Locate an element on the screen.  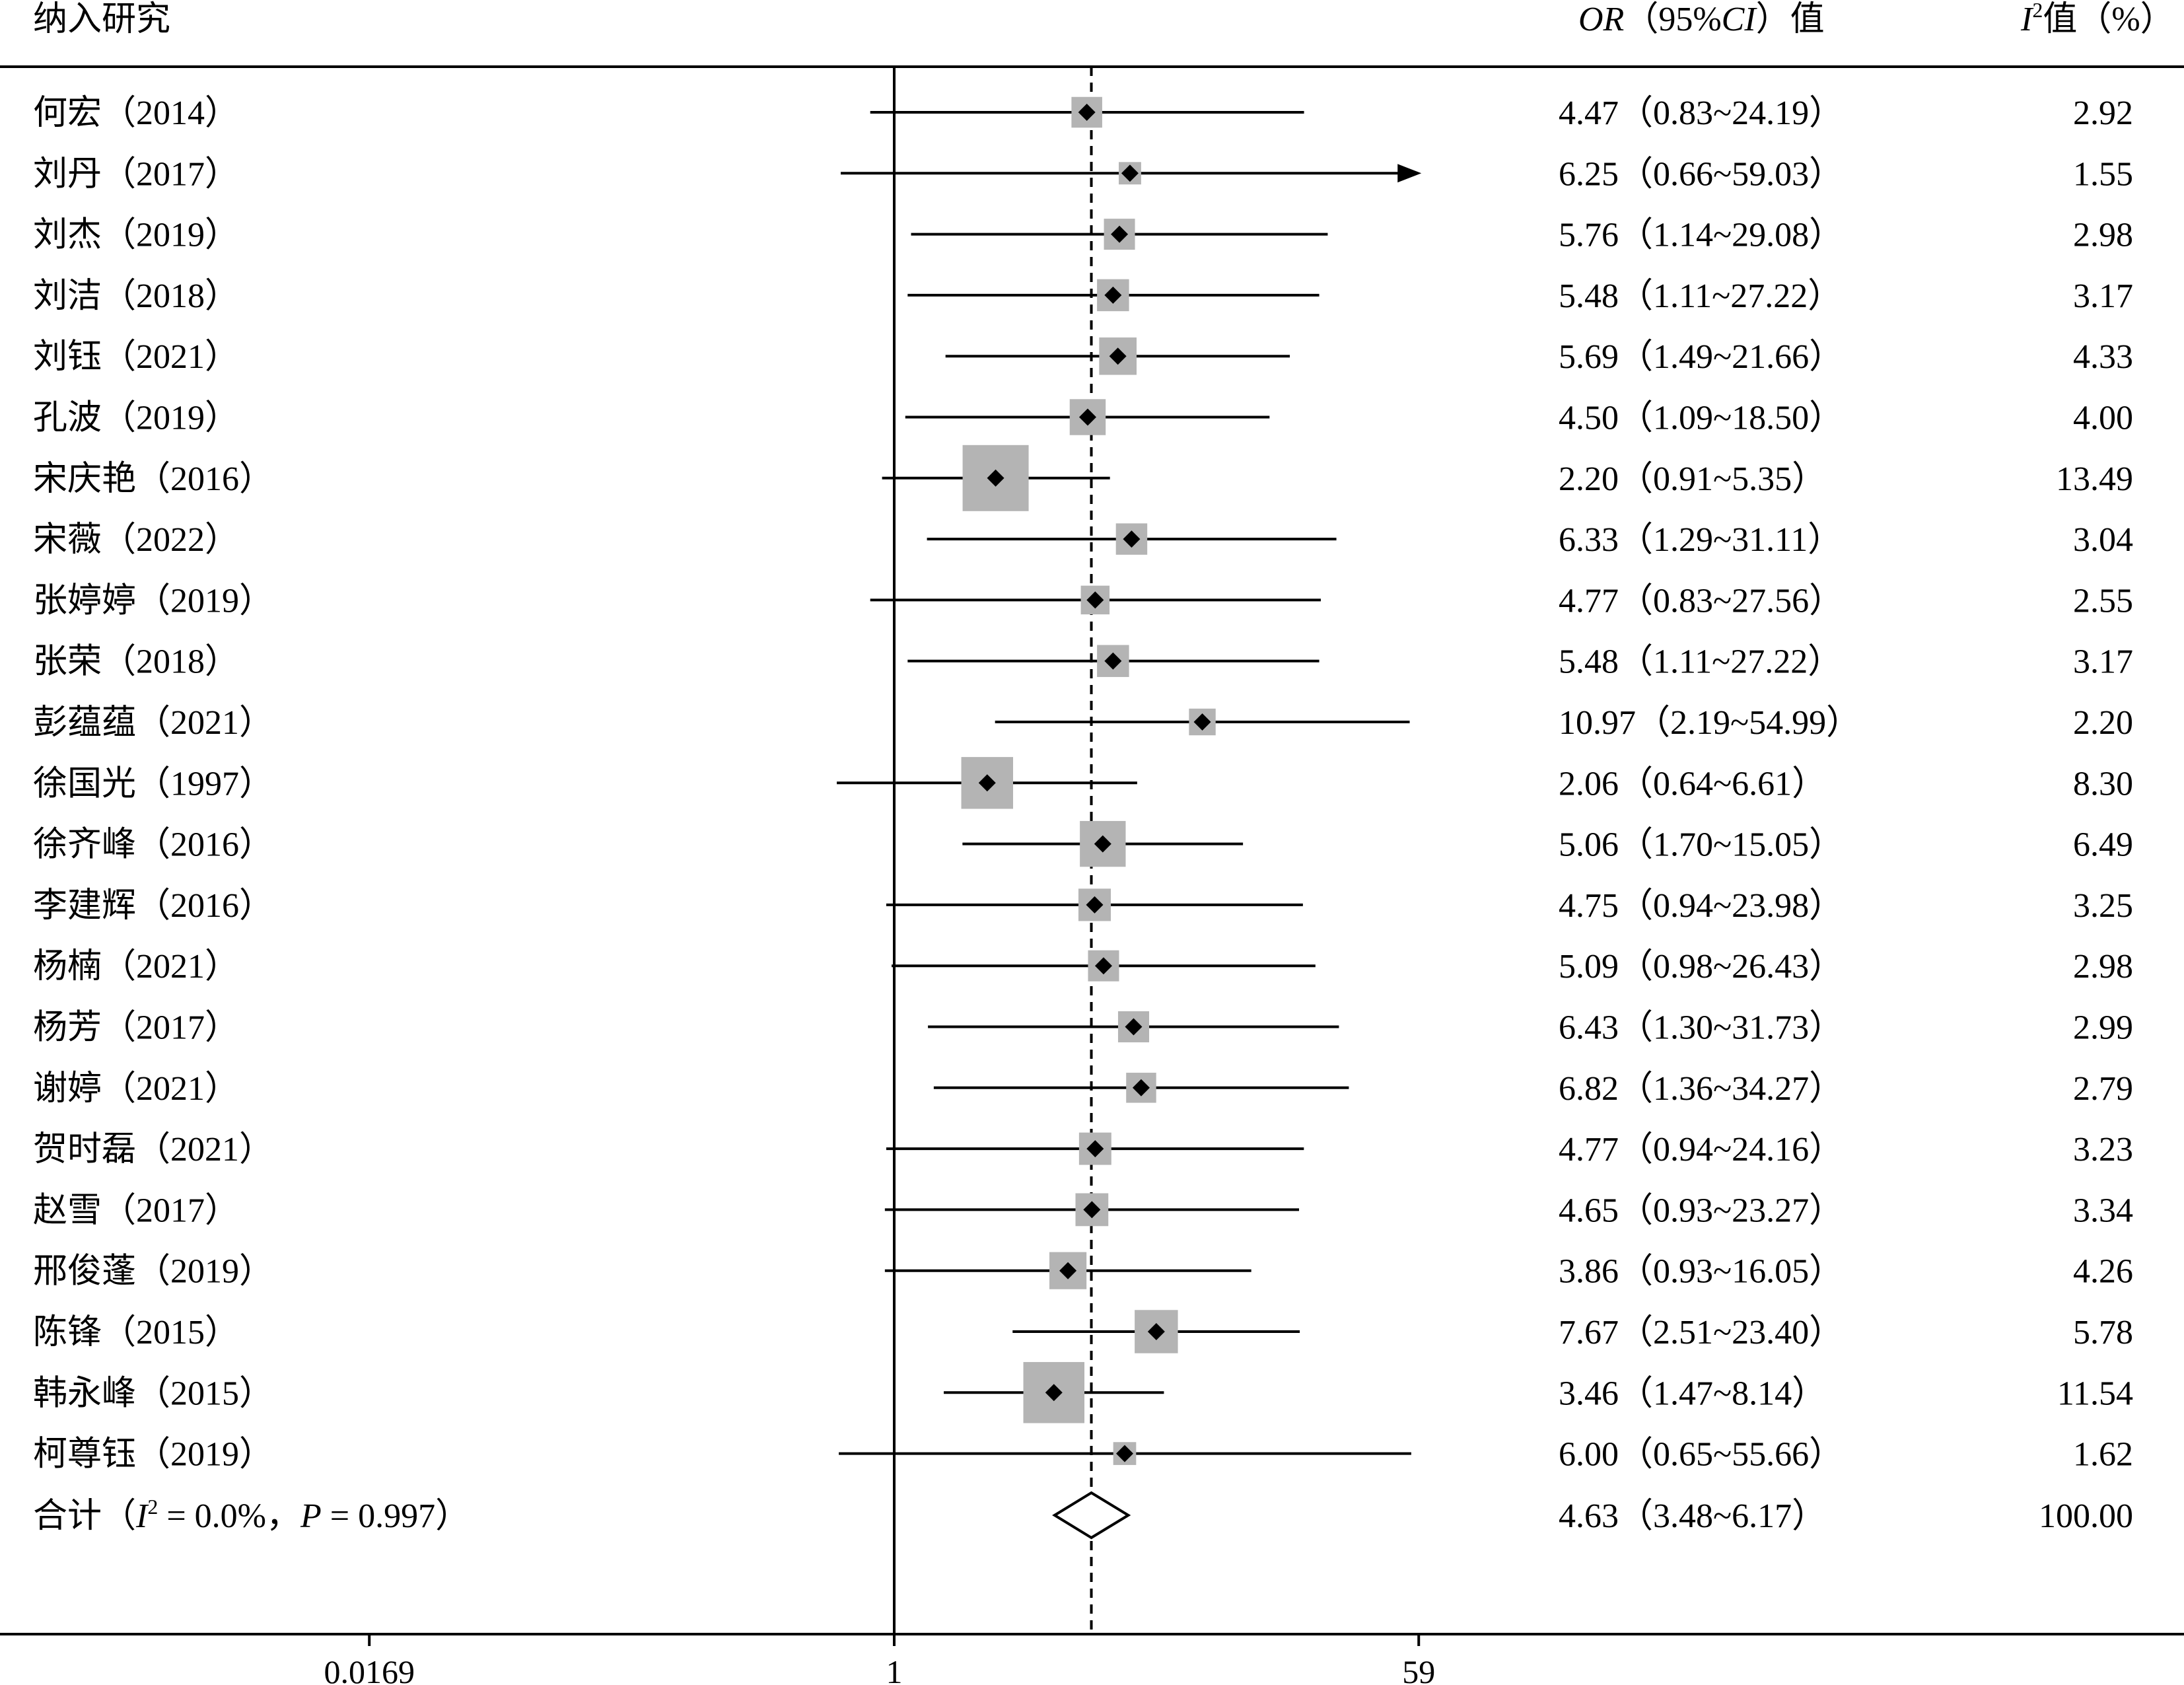
study-row: 陈锋（2015） 7.67（2.51~23.40） 5.78 is located at coordinates (1083, 1331).